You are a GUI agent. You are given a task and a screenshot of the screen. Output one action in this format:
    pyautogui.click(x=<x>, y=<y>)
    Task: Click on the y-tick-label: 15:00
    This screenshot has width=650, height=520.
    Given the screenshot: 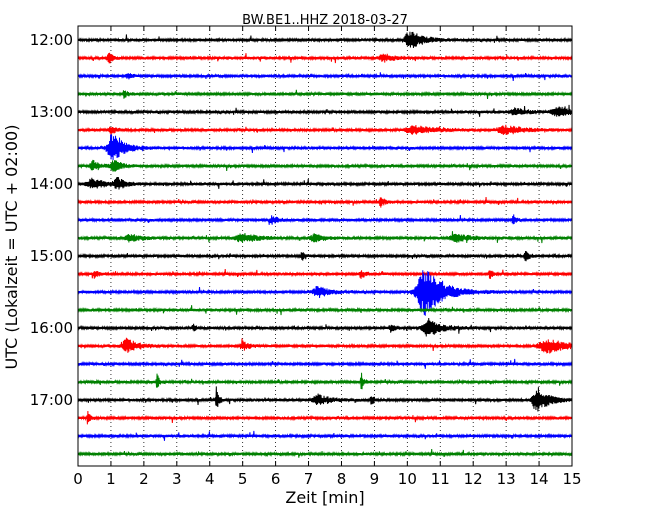 What is the action you would take?
    pyautogui.click(x=51, y=256)
    